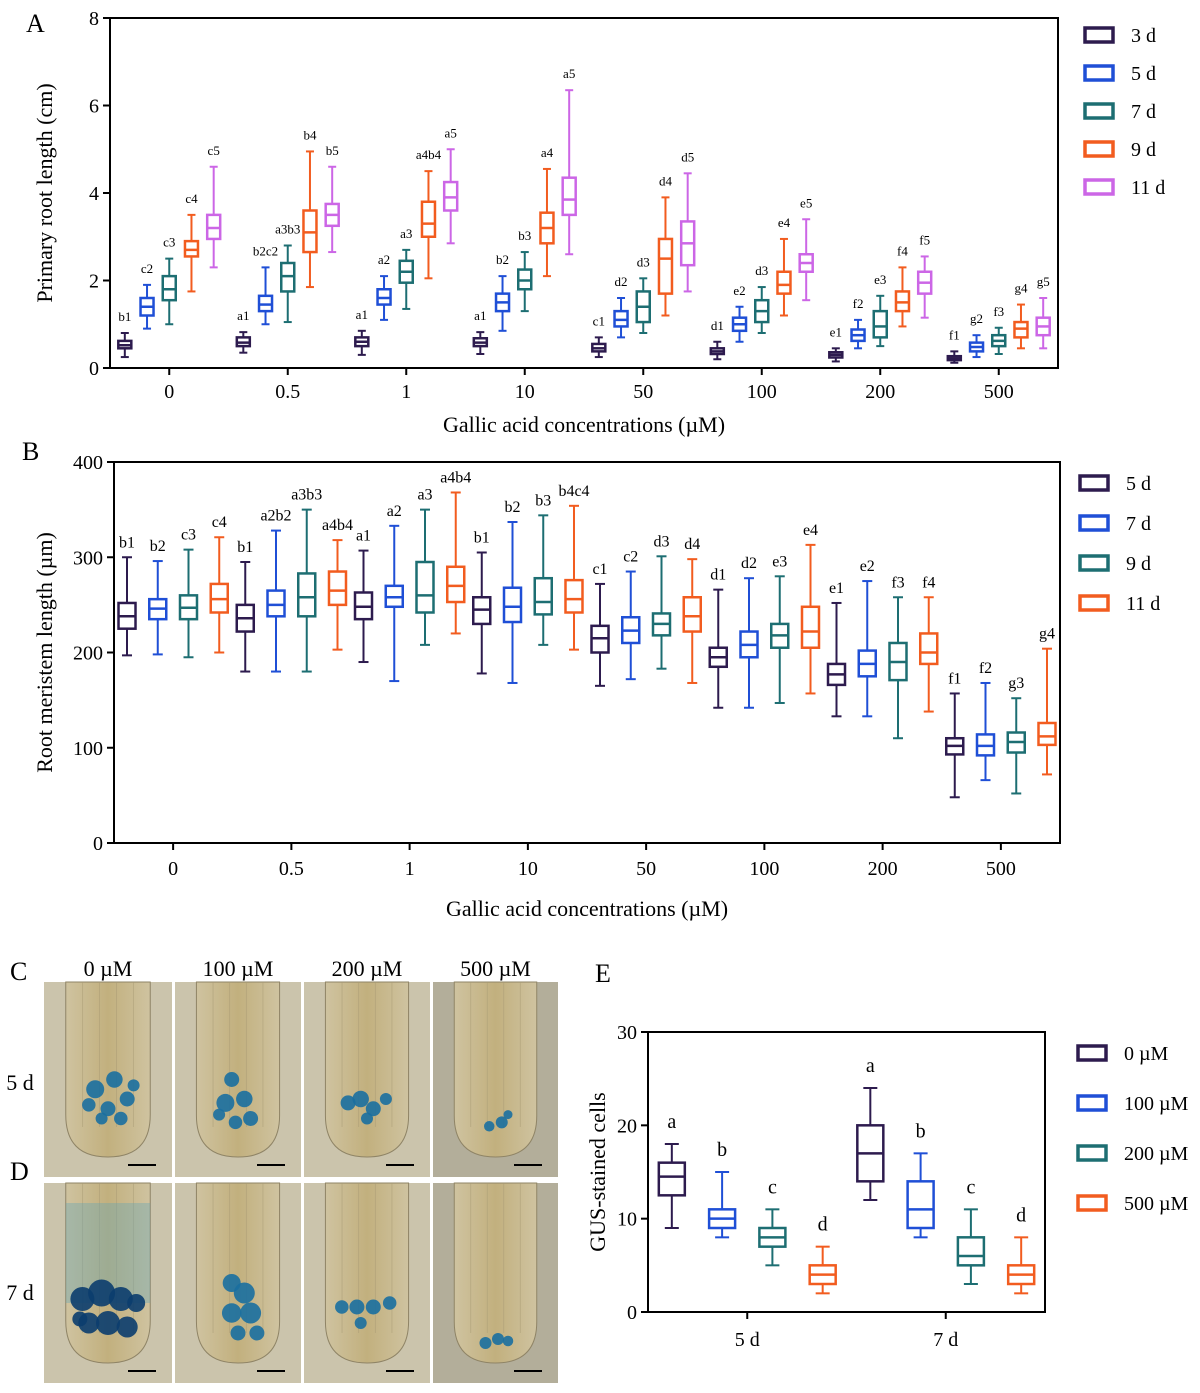 The height and width of the screenshot is (1393, 1200). I want to click on y-axis-title: Root meristem length (µm), so click(44, 652).